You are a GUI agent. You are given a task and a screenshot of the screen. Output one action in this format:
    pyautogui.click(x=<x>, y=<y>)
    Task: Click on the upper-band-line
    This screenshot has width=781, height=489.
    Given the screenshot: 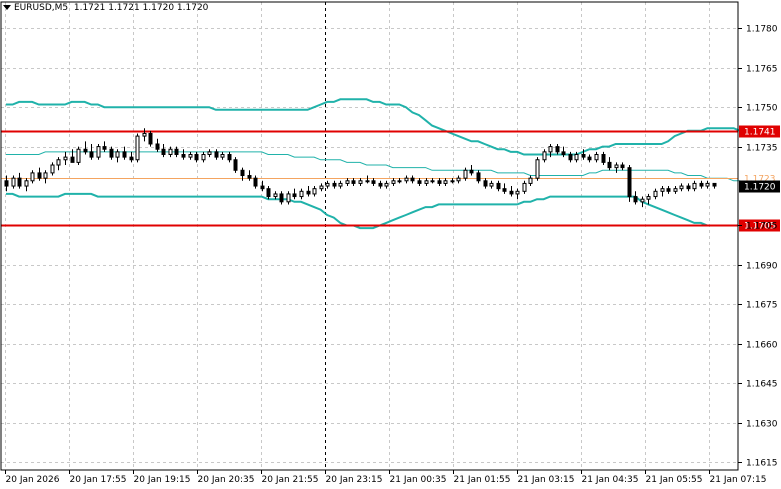 What is the action you would take?
    pyautogui.click(x=373, y=127)
    